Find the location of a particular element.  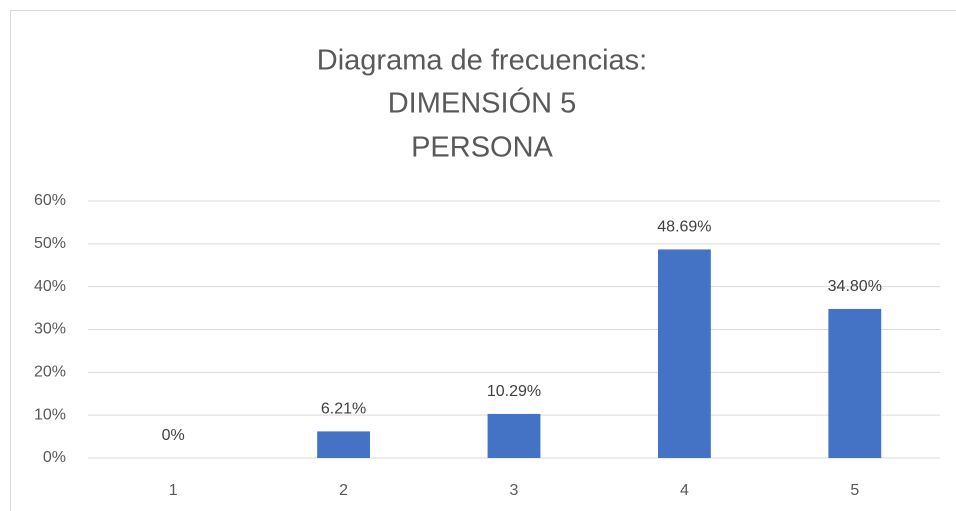

data-label: 10.29% is located at coordinates (514, 391).